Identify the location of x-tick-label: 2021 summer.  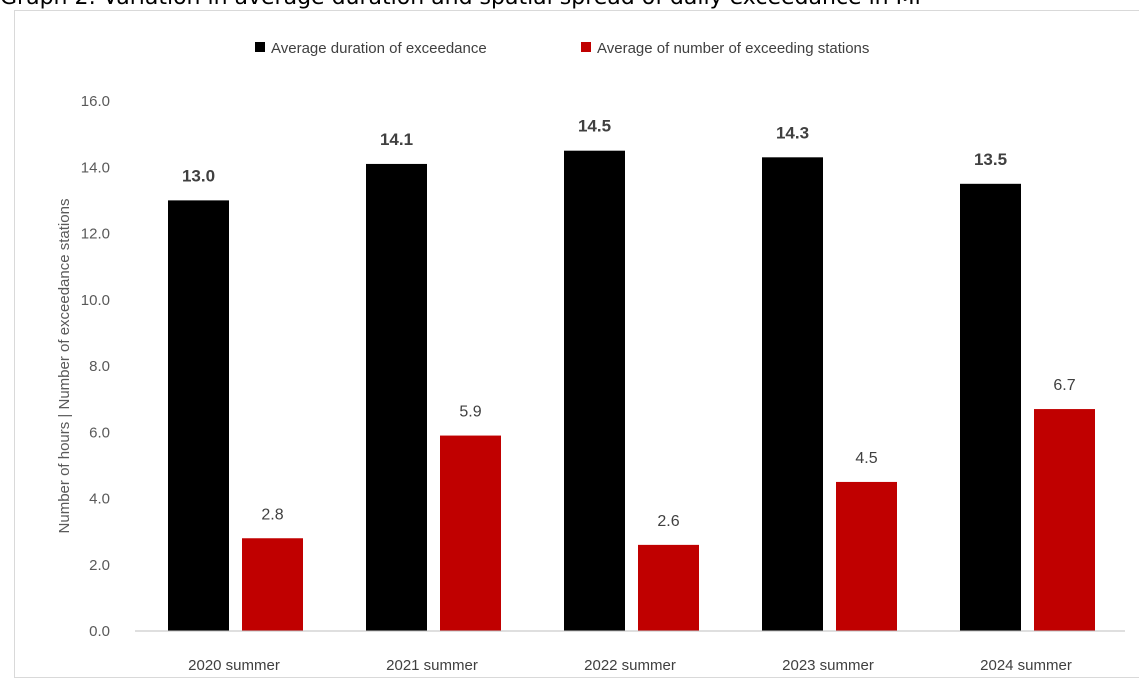
(432, 665).